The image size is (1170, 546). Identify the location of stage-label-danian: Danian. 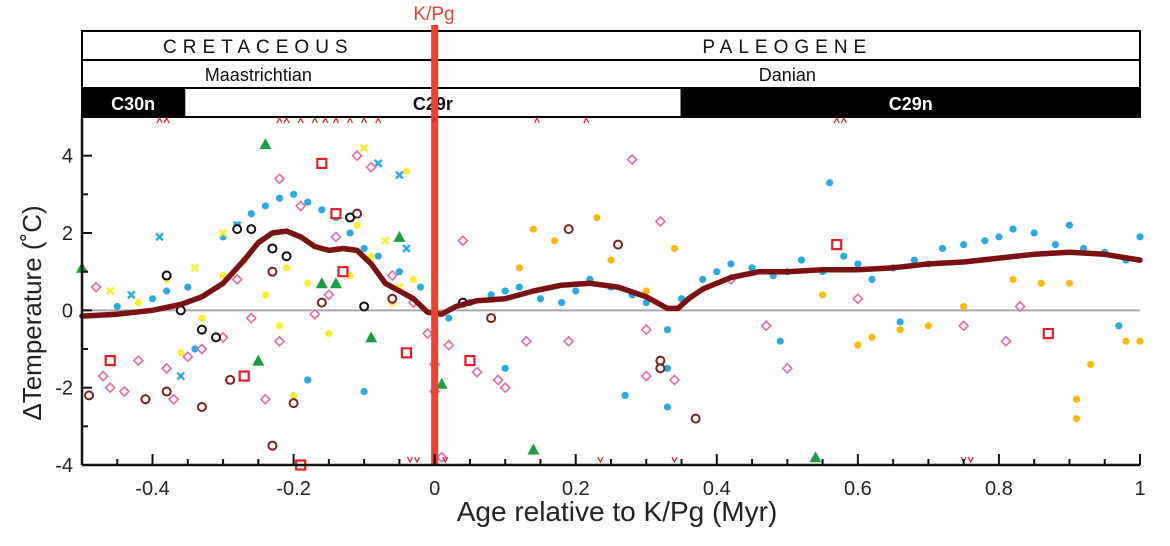
(787, 75).